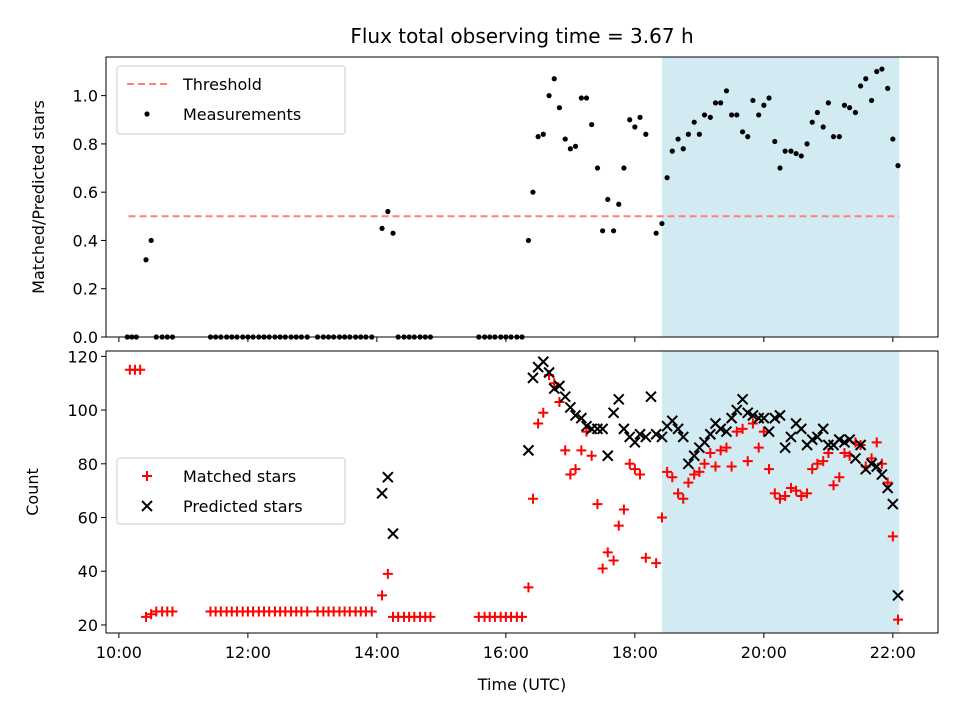  What do you see at coordinates (88, 625) in the screenshot?
I see `y-tick-label: 20` at bounding box center [88, 625].